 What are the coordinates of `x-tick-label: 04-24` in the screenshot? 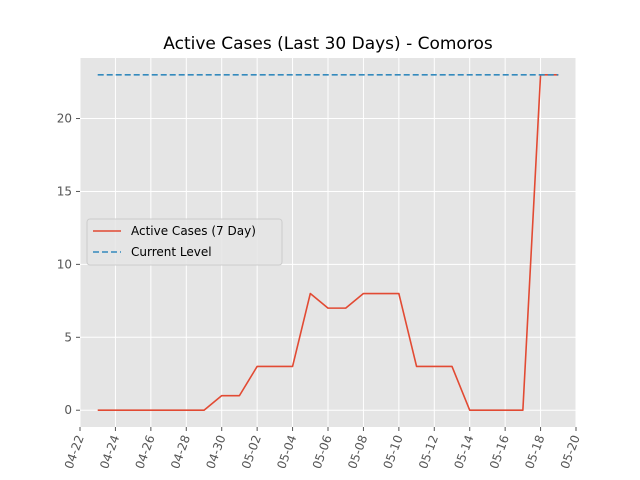 It's located at (109, 452).